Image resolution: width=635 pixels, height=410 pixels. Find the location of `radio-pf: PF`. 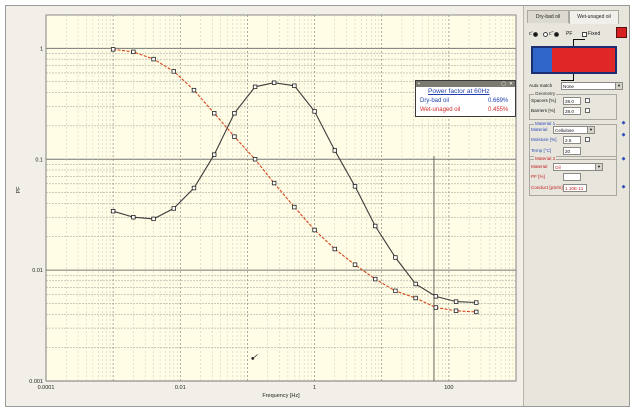

radio-pf: PF is located at coordinates (569, 34).